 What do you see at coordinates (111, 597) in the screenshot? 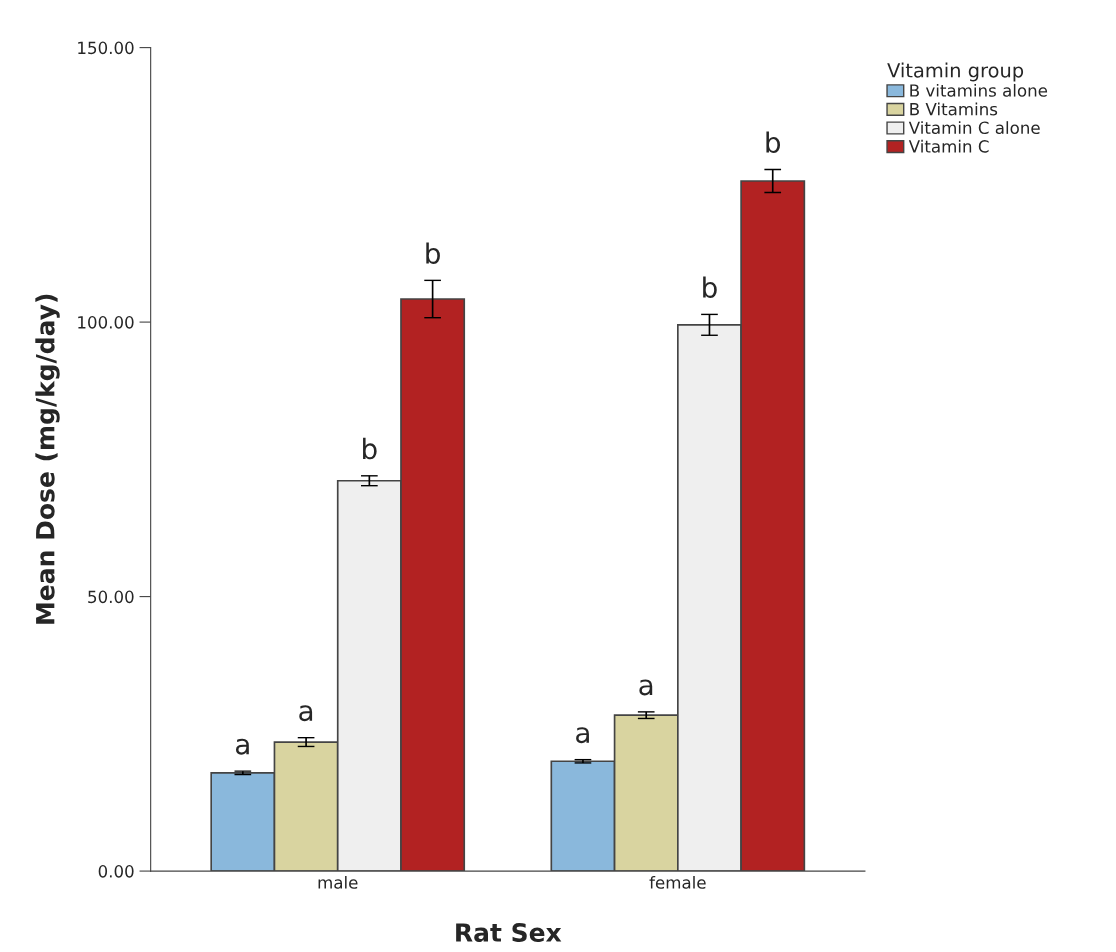
I see `y-tick-label: 50.00` at bounding box center [111, 597].